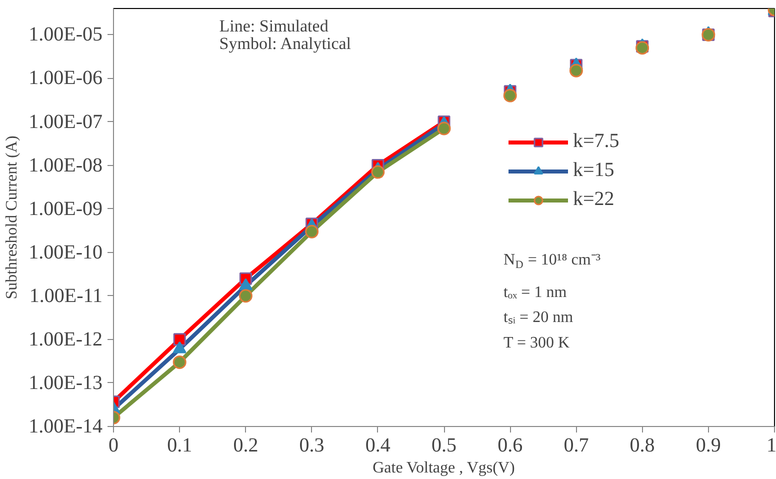 This screenshot has width=776, height=479. Describe the element at coordinates (593, 199) in the screenshot. I see `legend-label: k=22` at that location.